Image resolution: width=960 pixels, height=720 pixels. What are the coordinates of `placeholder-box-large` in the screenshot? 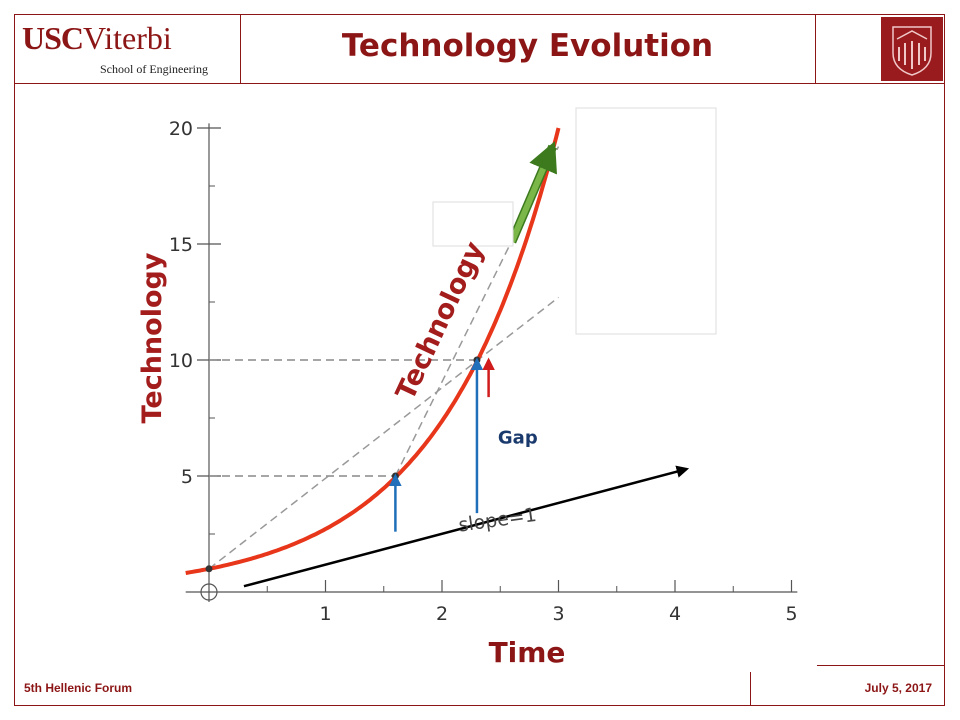 It's located at (646, 221).